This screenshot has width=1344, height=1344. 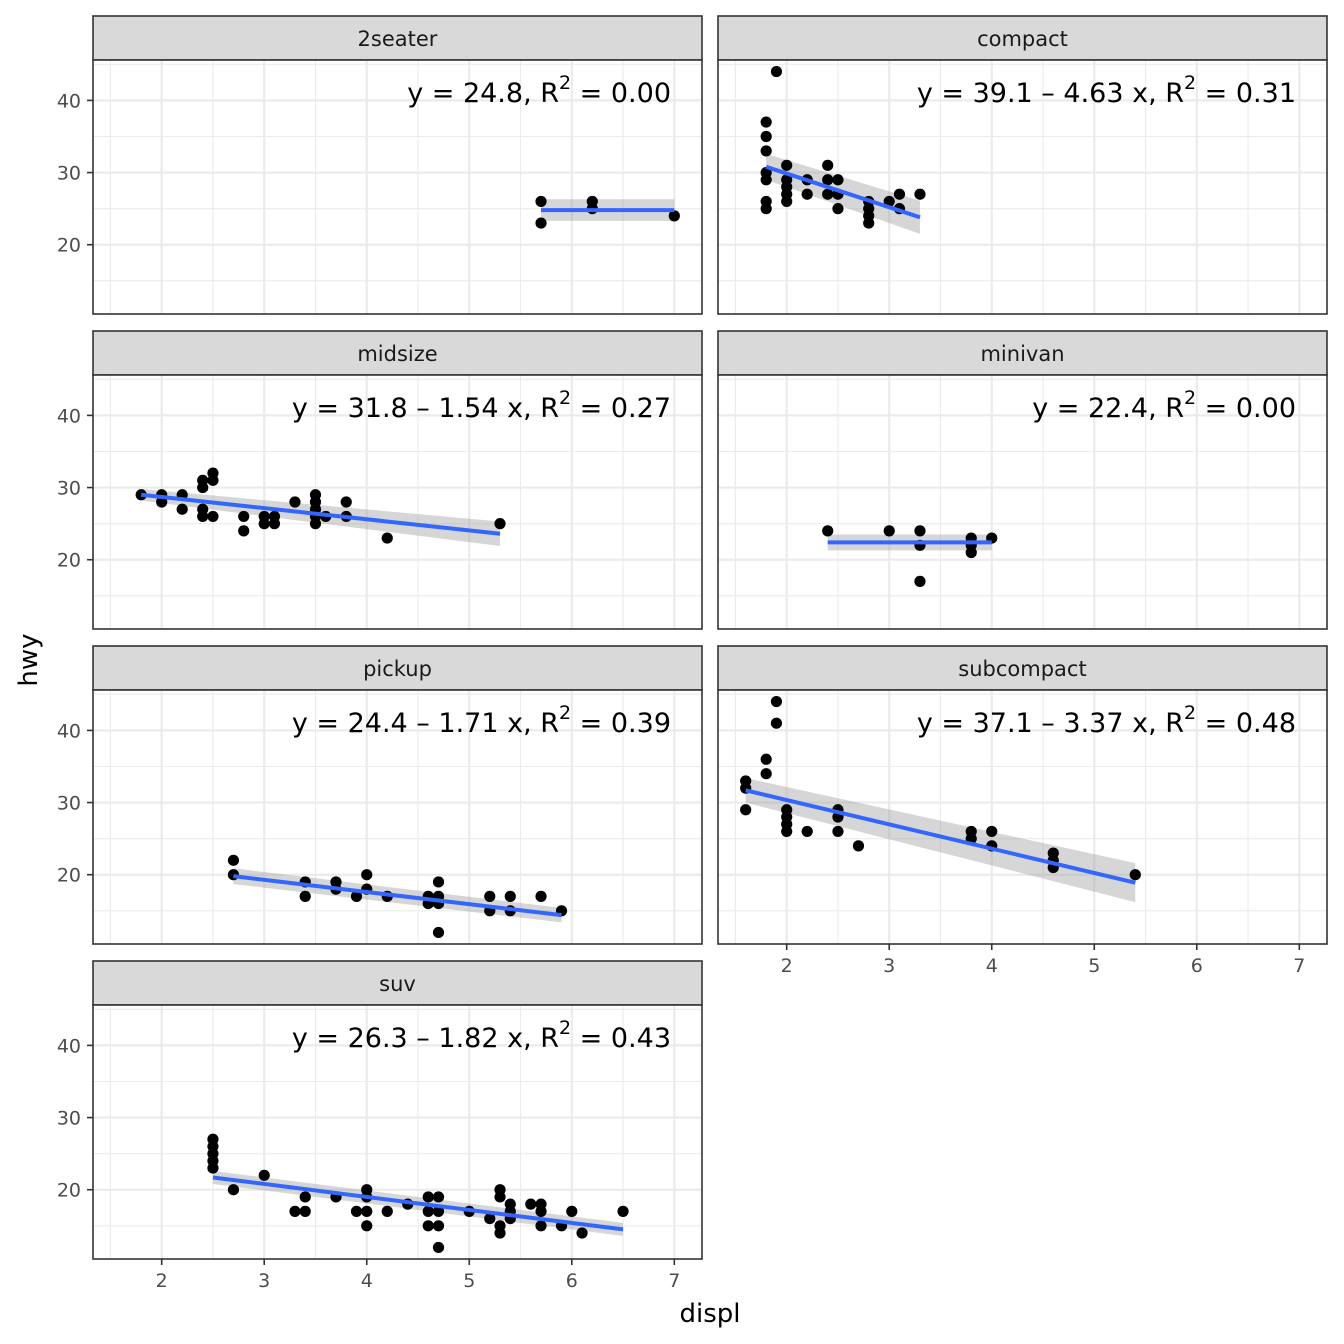 I want to click on facet-strip-label: 2seater, so click(x=398, y=39).